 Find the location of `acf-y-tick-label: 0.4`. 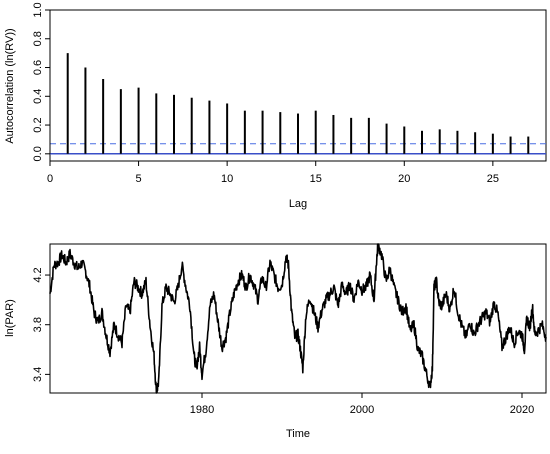

acf-y-tick-label: 0.4 is located at coordinates (38, 96).